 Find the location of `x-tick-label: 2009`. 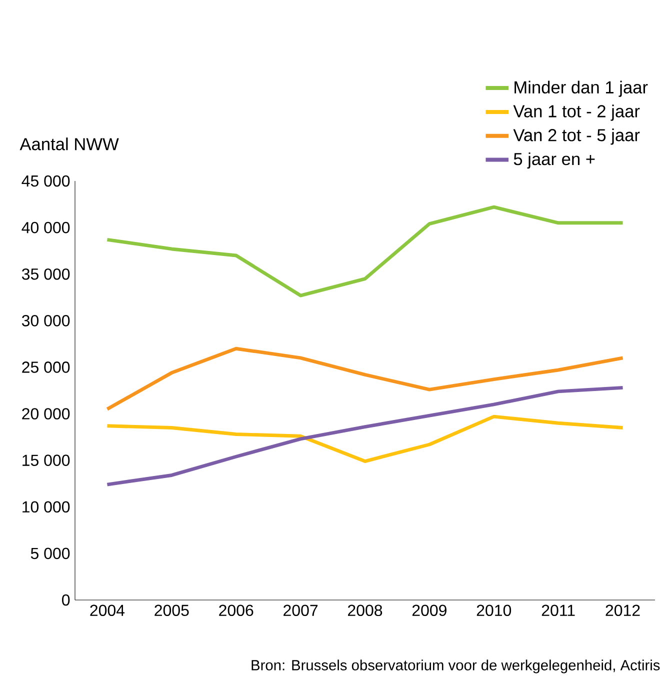

x-tick-label: 2009 is located at coordinates (429, 610).